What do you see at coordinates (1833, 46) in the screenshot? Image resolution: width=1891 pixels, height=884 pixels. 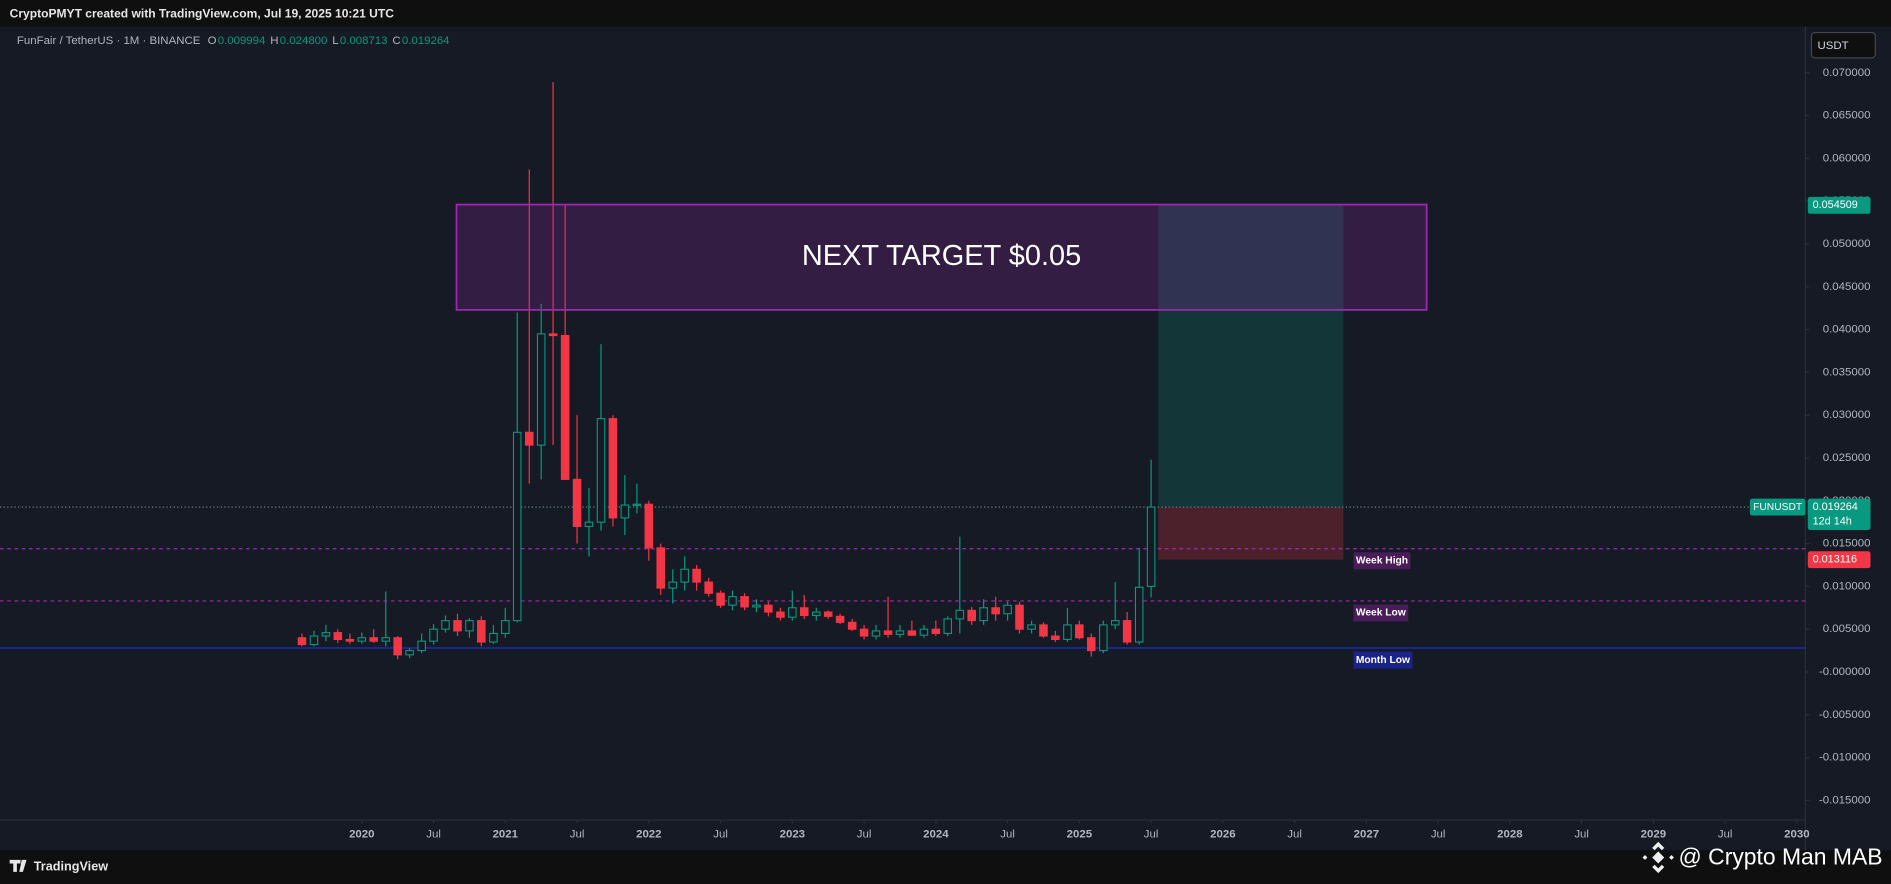 I see `currency-text: USDT` at bounding box center [1833, 46].